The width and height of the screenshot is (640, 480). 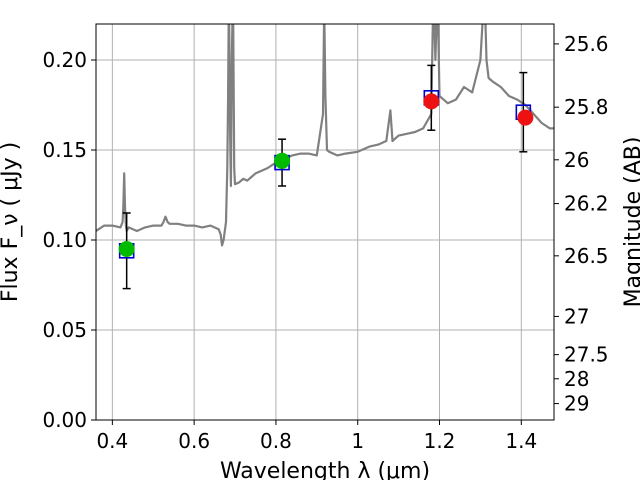 I want to click on right-tick-label: 28, so click(x=576, y=379).